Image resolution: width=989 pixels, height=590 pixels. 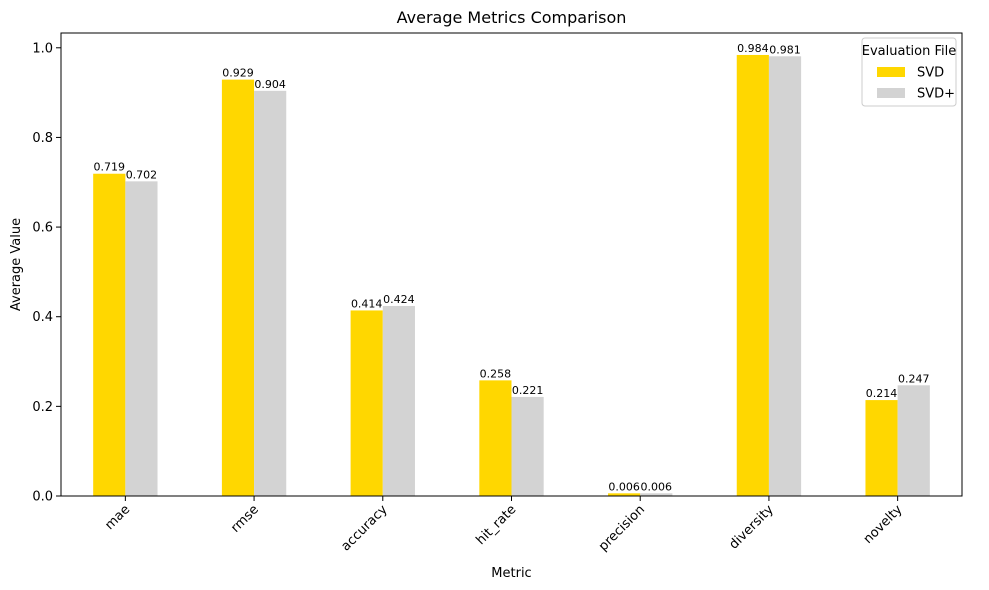 What do you see at coordinates (42, 497) in the screenshot?
I see `y-tick-label: 0.0` at bounding box center [42, 497].